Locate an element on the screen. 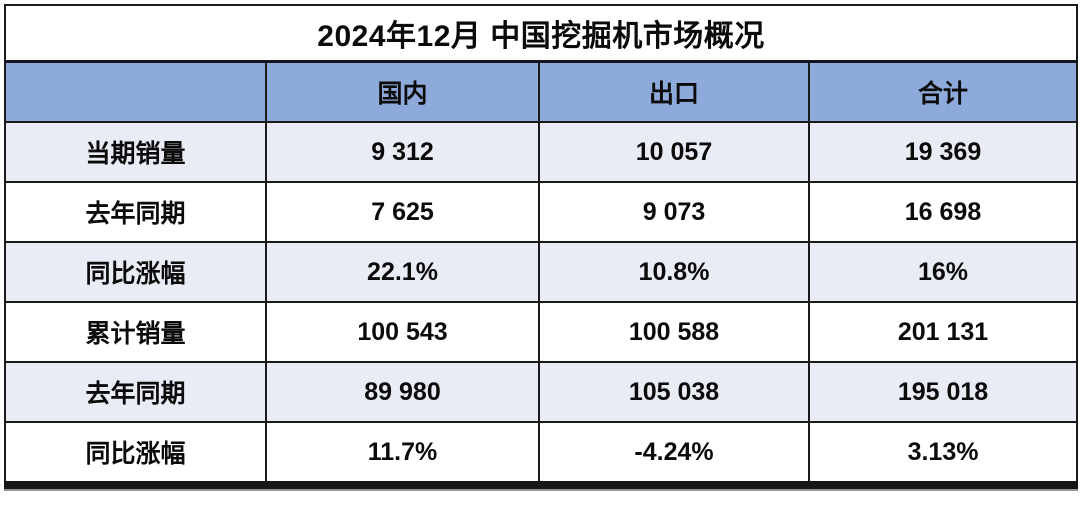 The image size is (1080, 513). table-row-current-sales: 当期销量 9 312 10 057 19 369 is located at coordinates (541, 152).